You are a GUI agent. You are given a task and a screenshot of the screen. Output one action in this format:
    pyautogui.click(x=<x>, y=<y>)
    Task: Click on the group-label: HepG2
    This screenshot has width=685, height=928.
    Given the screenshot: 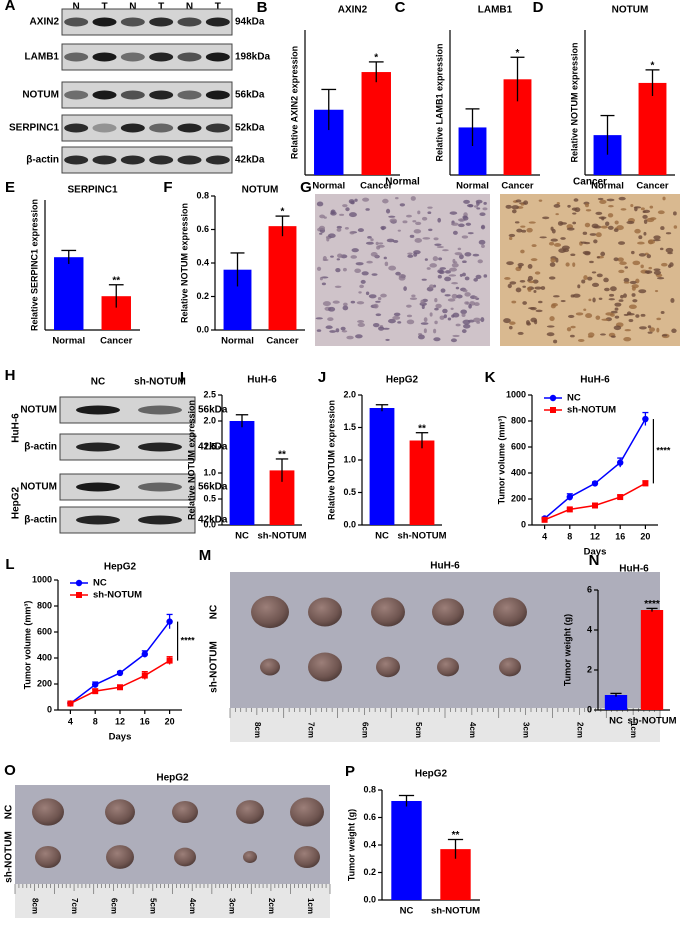 What is the action you would take?
    pyautogui.click(x=16, y=502)
    